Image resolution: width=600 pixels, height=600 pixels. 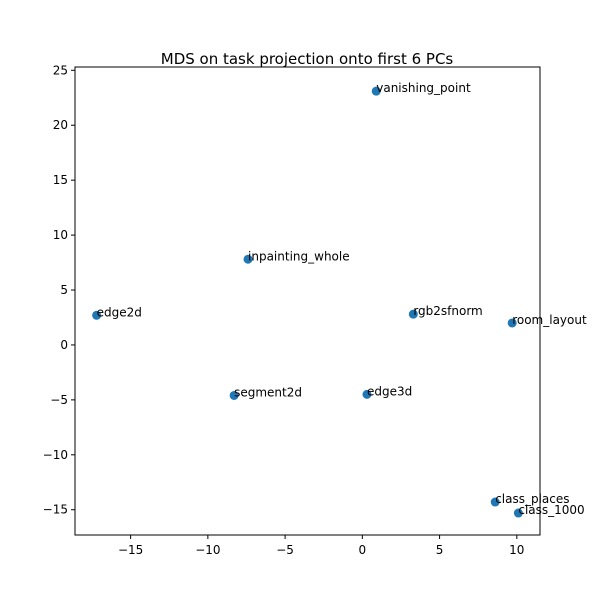 I want to click on y-tick-label: 0, so click(x=64, y=345).